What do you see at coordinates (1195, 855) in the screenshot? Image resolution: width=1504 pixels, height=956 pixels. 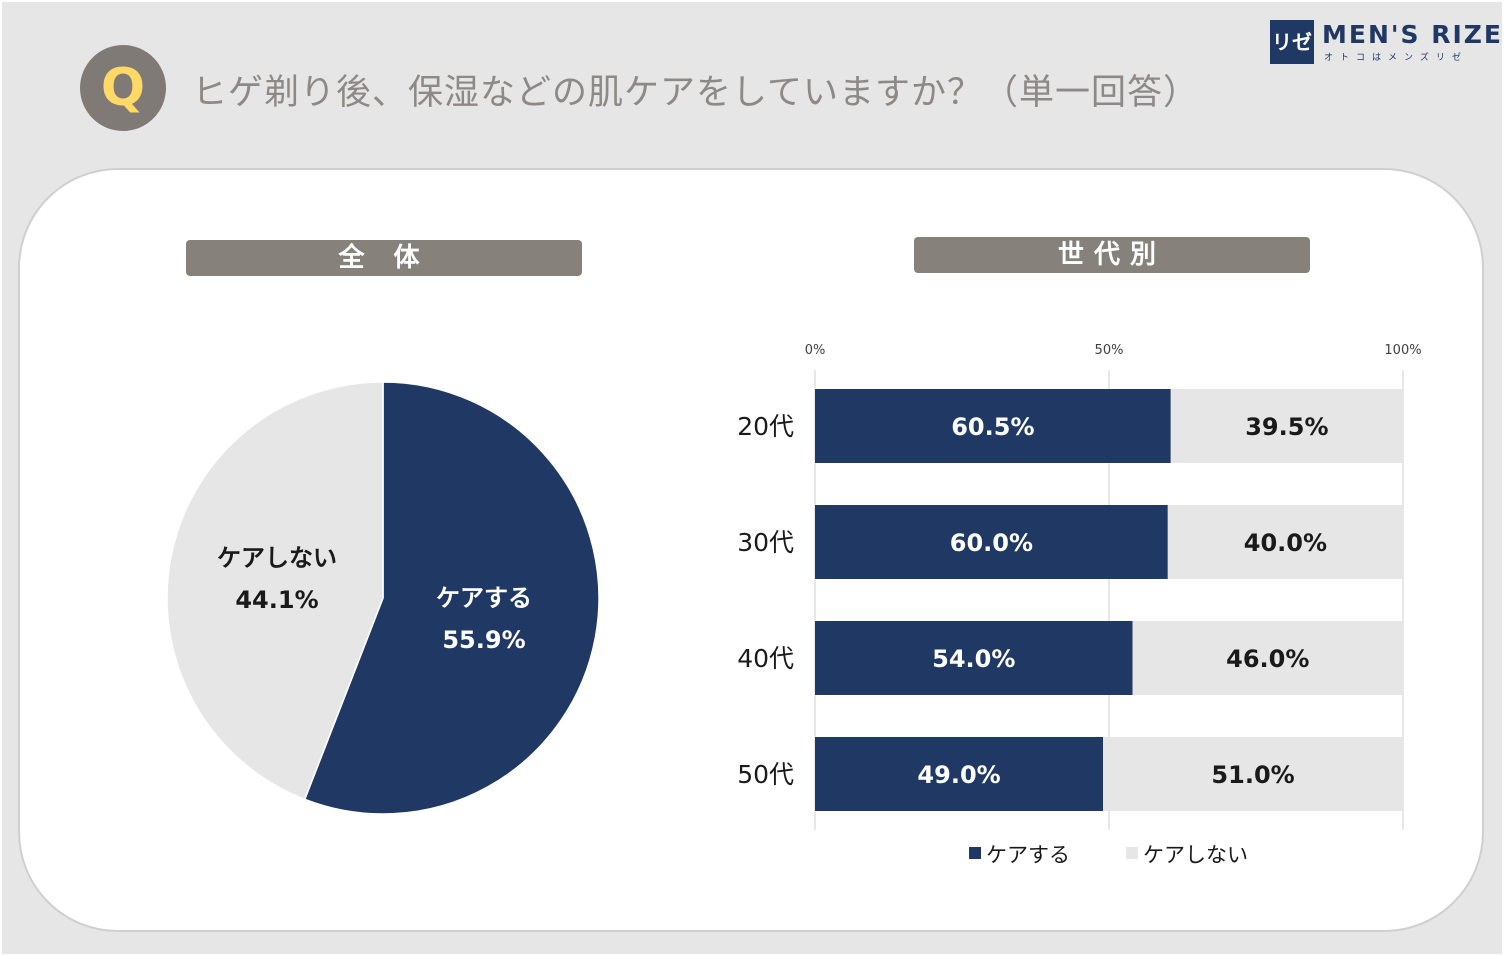 I see `legend-label: ケアしない` at bounding box center [1195, 855].